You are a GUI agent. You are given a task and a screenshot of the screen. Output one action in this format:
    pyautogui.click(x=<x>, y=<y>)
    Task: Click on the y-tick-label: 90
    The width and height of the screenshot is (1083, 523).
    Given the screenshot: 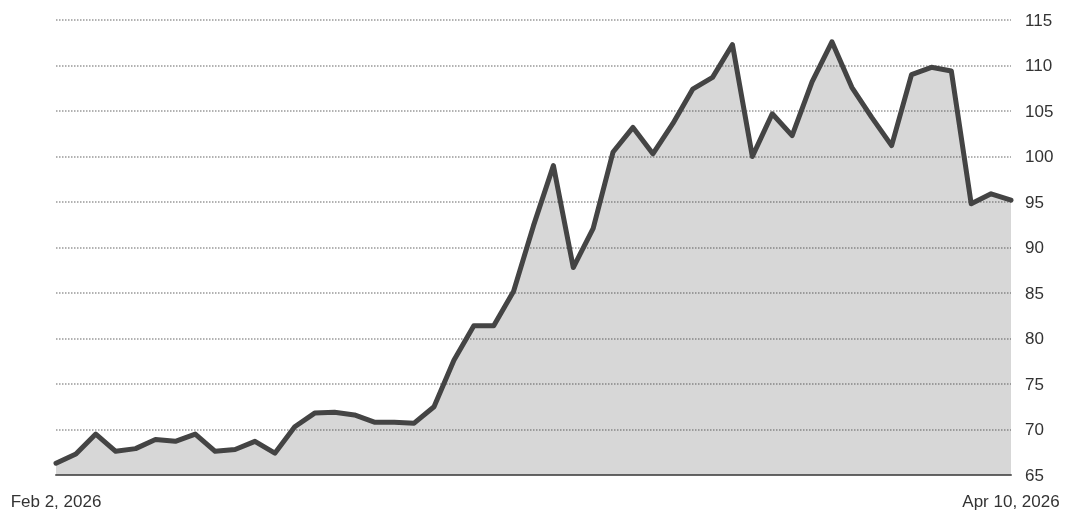 What is the action you would take?
    pyautogui.click(x=1034, y=247)
    